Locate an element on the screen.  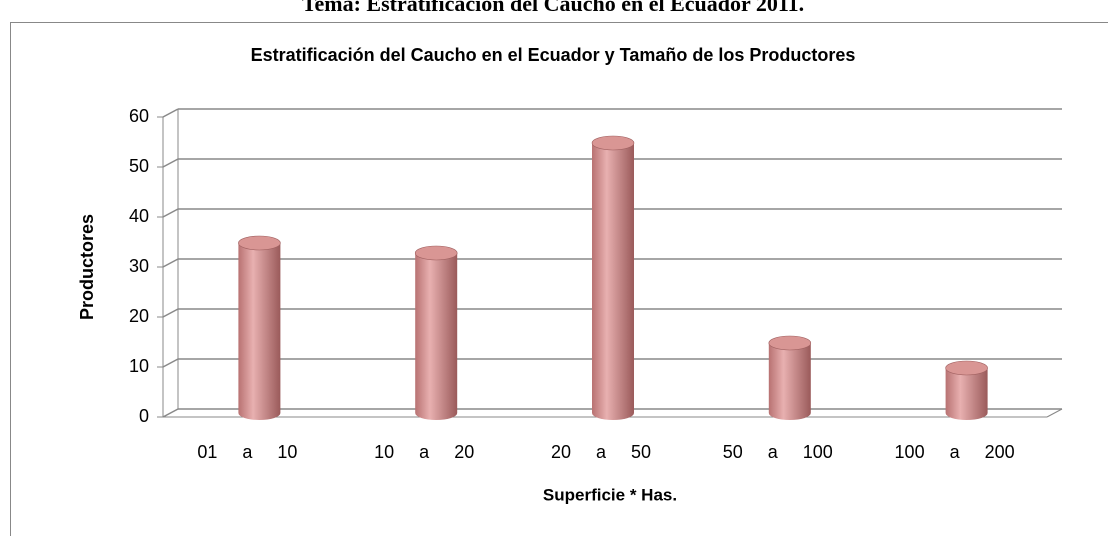
x-tick-label: 10 a 20 is located at coordinates (424, 452).